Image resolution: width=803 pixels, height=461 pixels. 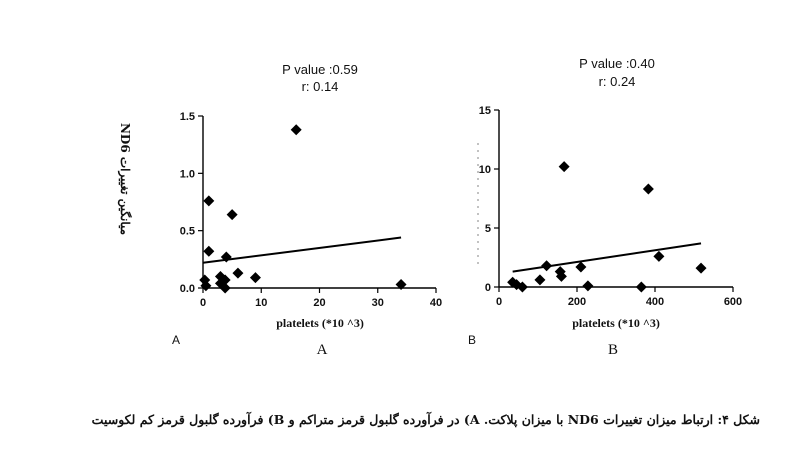 What do you see at coordinates (302, 250) in the screenshot?
I see `fit-line-a` at bounding box center [302, 250].